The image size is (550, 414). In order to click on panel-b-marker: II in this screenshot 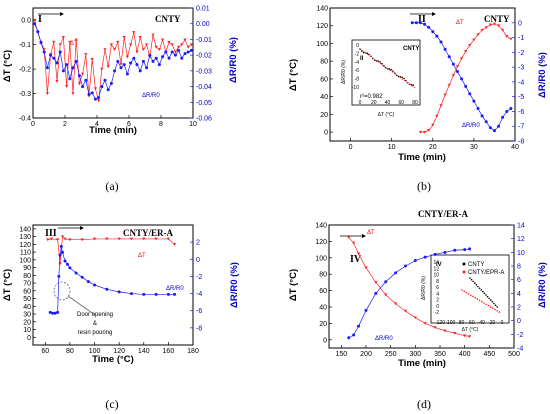, I will do `click(422, 19)`.